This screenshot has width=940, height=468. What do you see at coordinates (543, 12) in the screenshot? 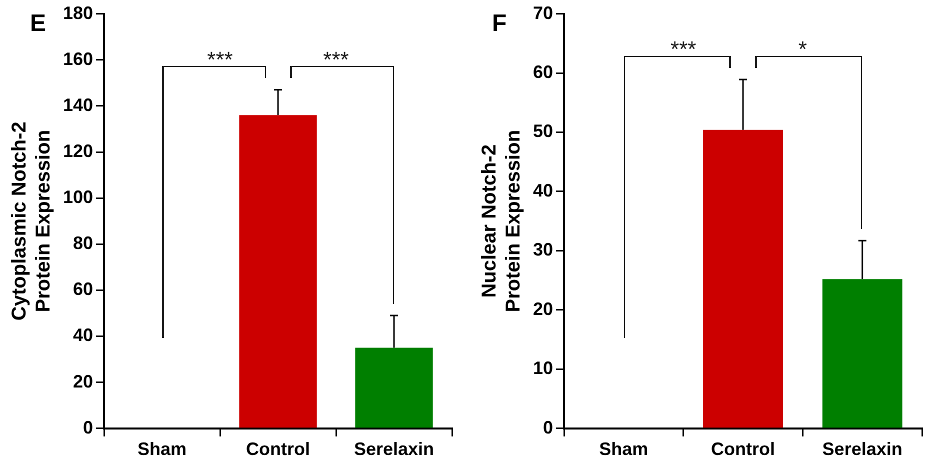
I see `y-tick-label: 70` at bounding box center [543, 12].